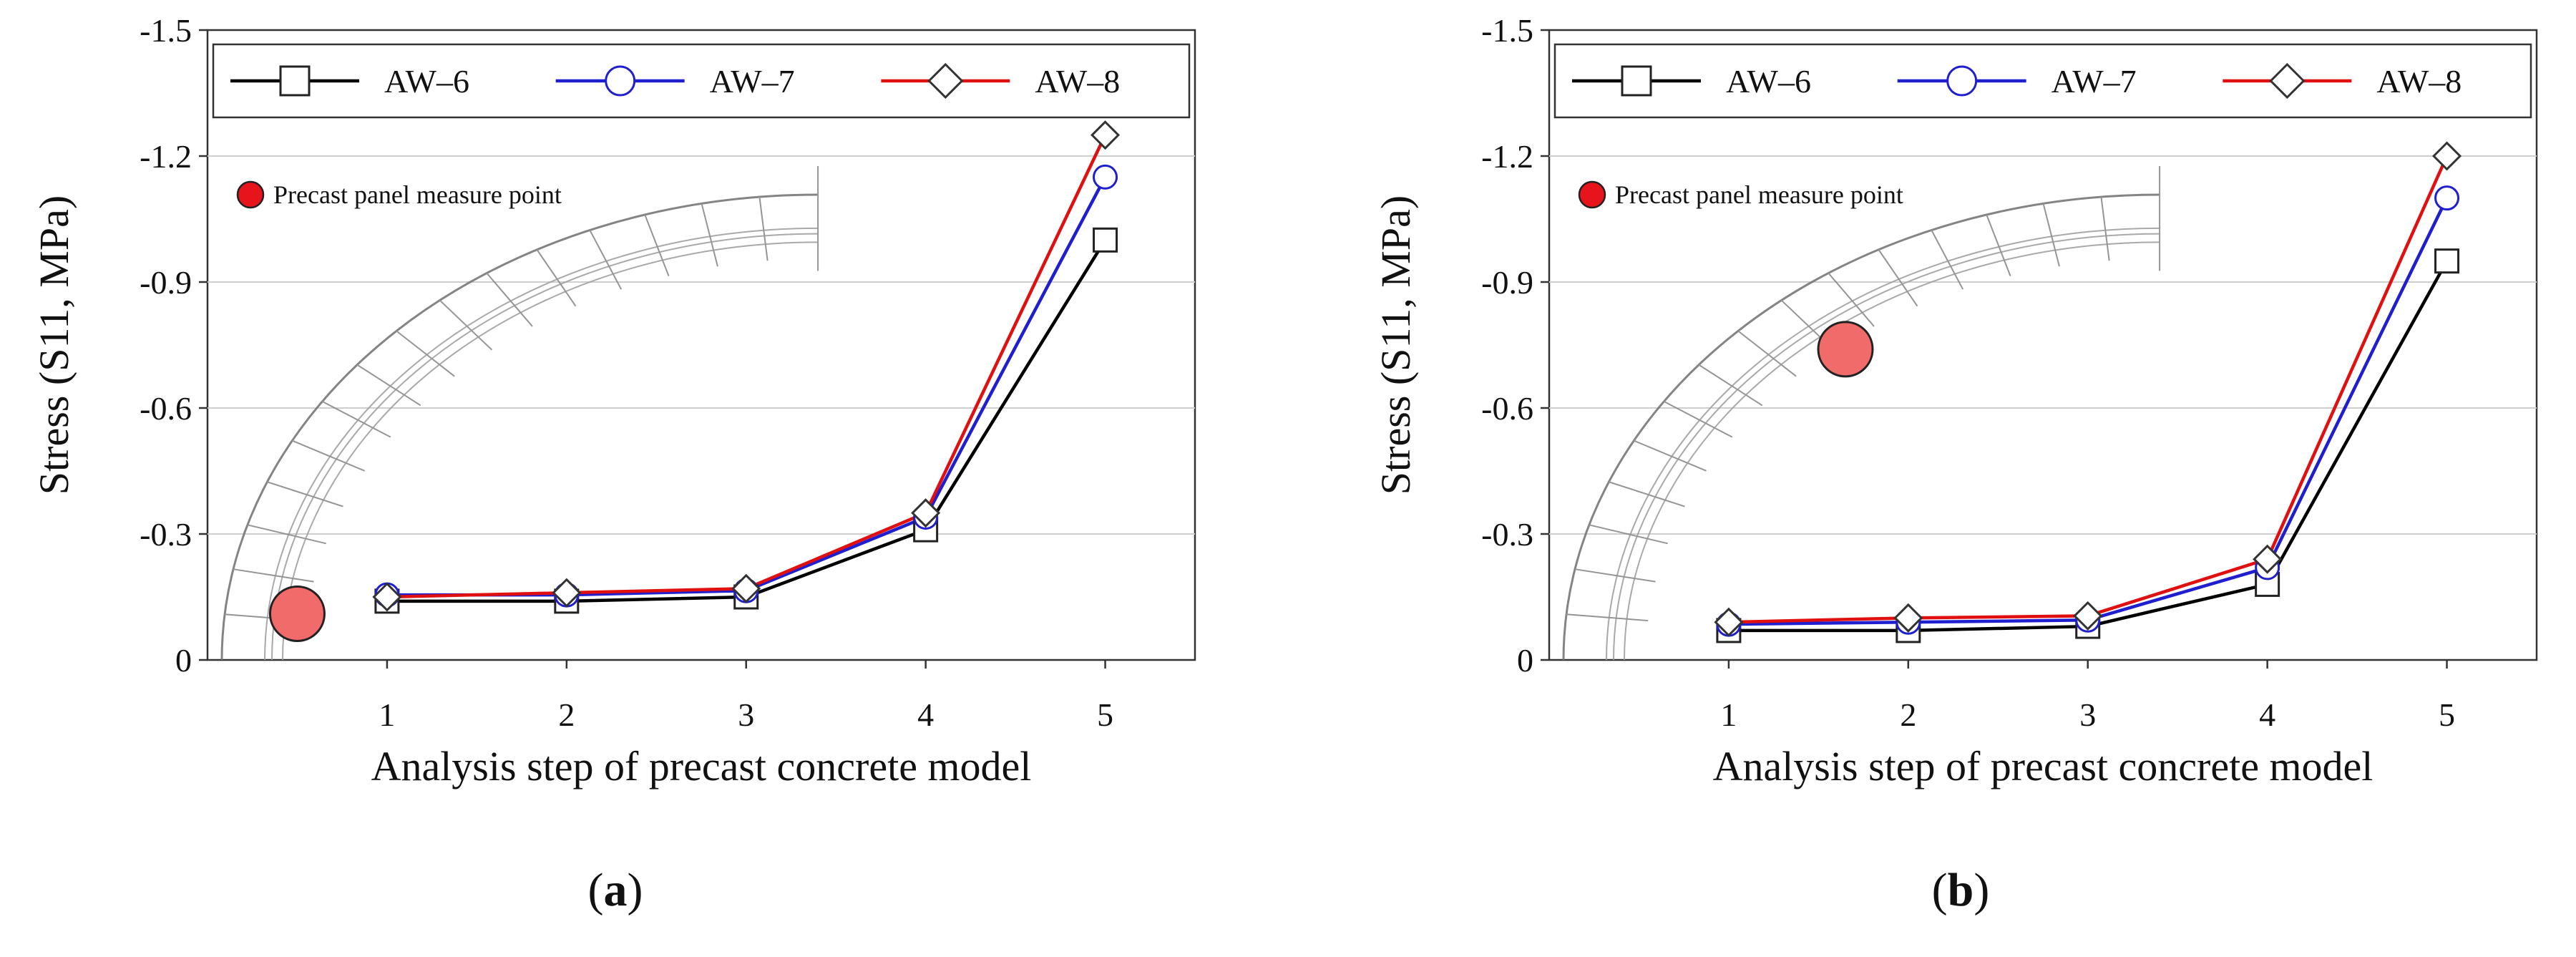 Image resolution: width=2576 pixels, height=957 pixels. Describe the element at coordinates (615, 890) in the screenshot. I see `panel-label: (a)` at that location.